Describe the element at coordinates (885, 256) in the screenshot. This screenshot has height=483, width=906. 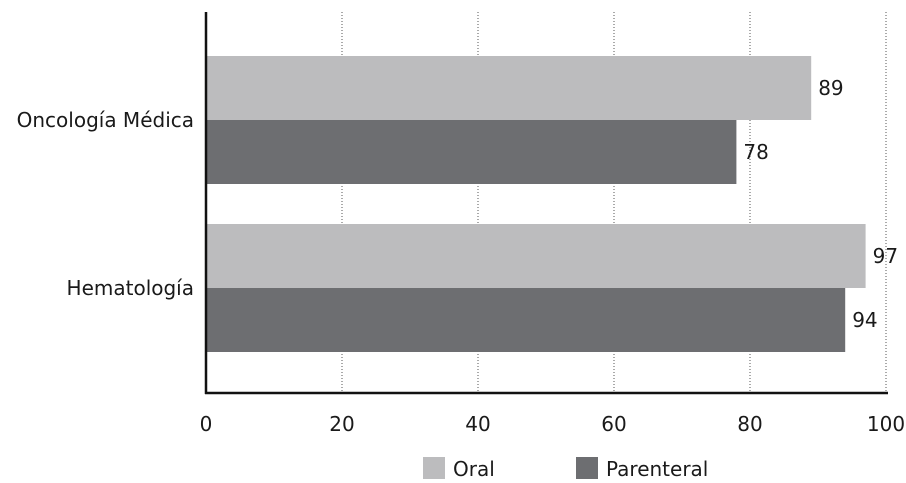
I see `data-label-oral-1: 97` at that location.